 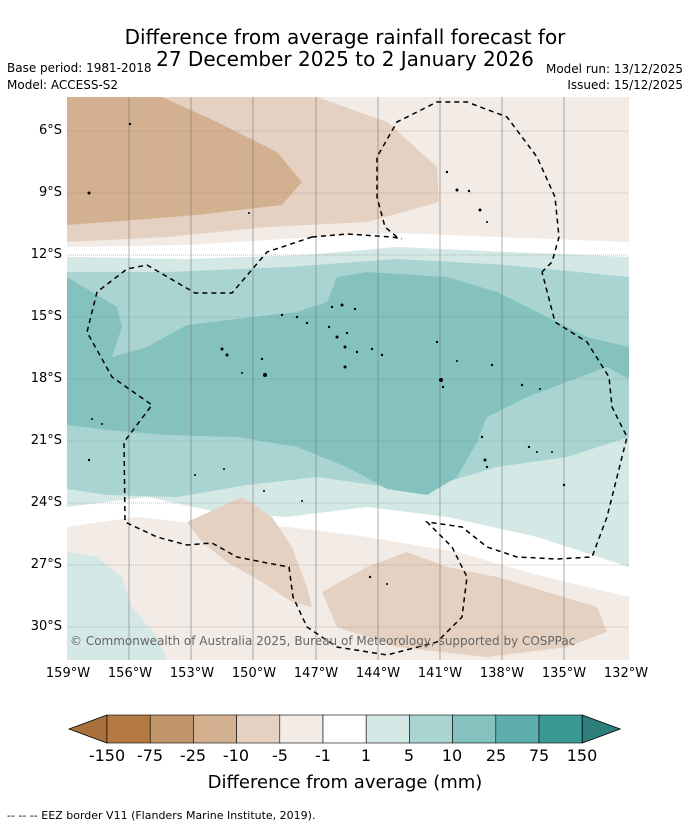 What do you see at coordinates (464, 604) in the screenshot?
I see `anomaly-region-south-neg5-east` at bounding box center [464, 604].